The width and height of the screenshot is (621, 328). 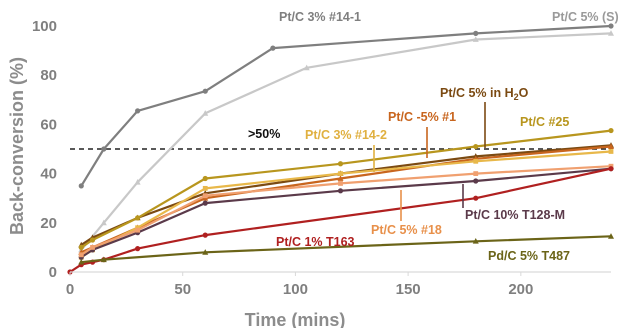 I want to click on x-tick-label: 200, so click(x=520, y=289).